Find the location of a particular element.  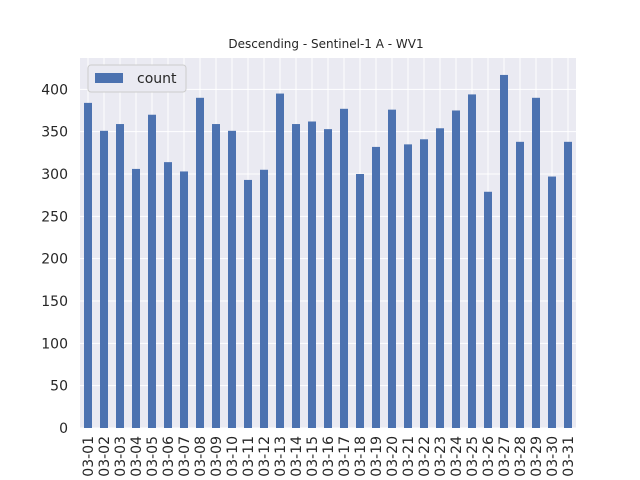

chart-title: Descending - Sentinel-1 A - WV1 is located at coordinates (325, 44).